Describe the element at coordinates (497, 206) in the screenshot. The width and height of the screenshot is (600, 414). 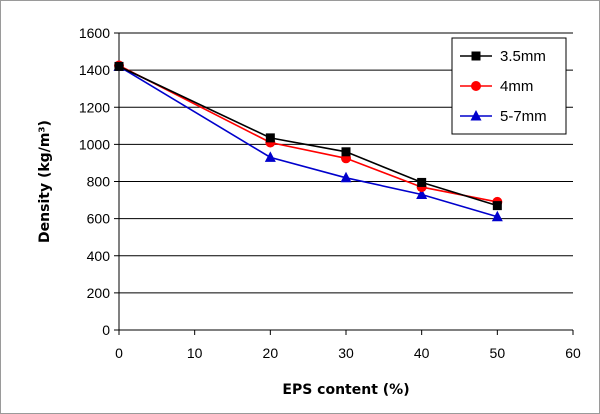
I see `data-point-3.5mm-50` at that location.